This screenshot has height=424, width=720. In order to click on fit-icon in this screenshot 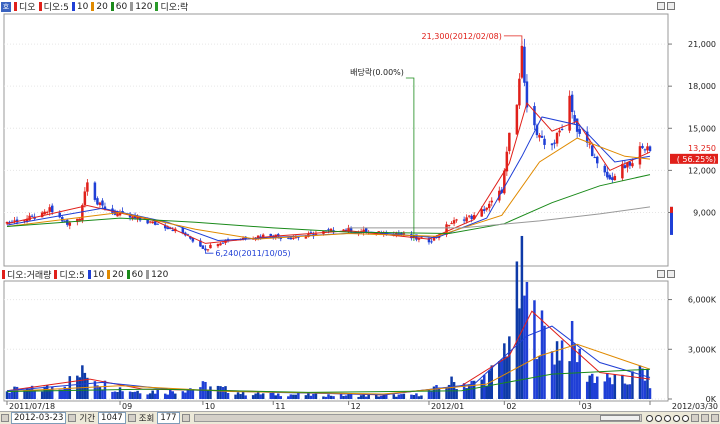, I will do `click(667, 418)`.